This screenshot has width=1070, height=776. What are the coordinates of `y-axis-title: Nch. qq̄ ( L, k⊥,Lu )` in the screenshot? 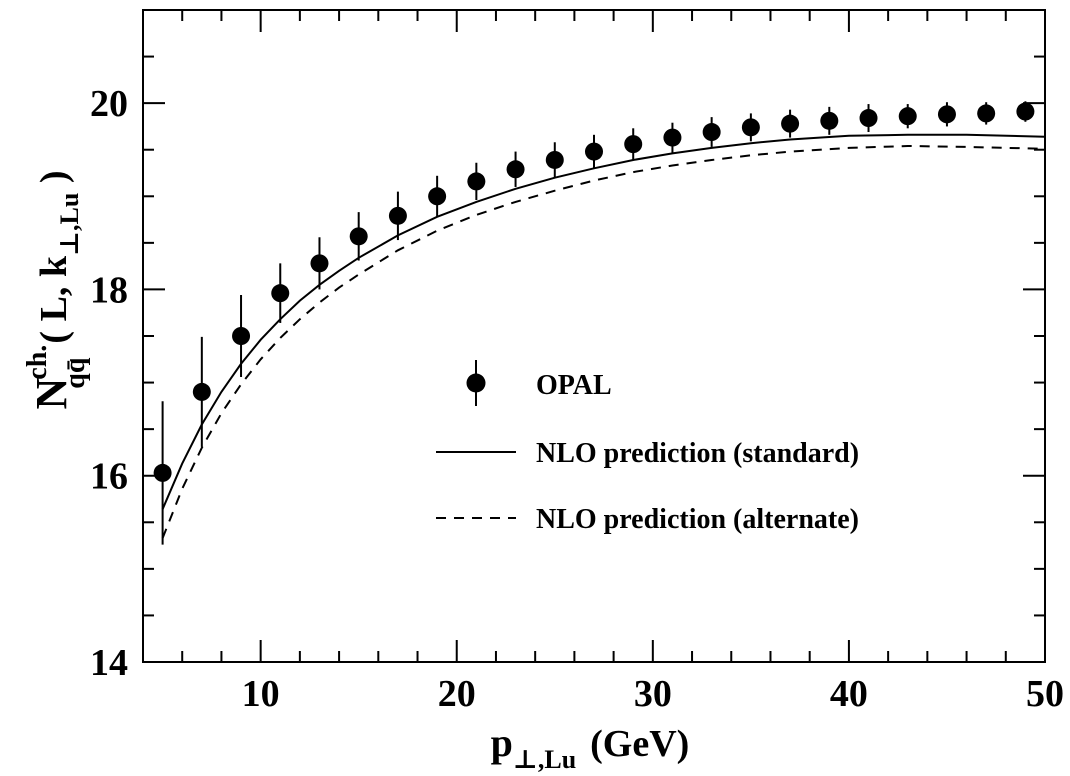 It's located at (56, 290).